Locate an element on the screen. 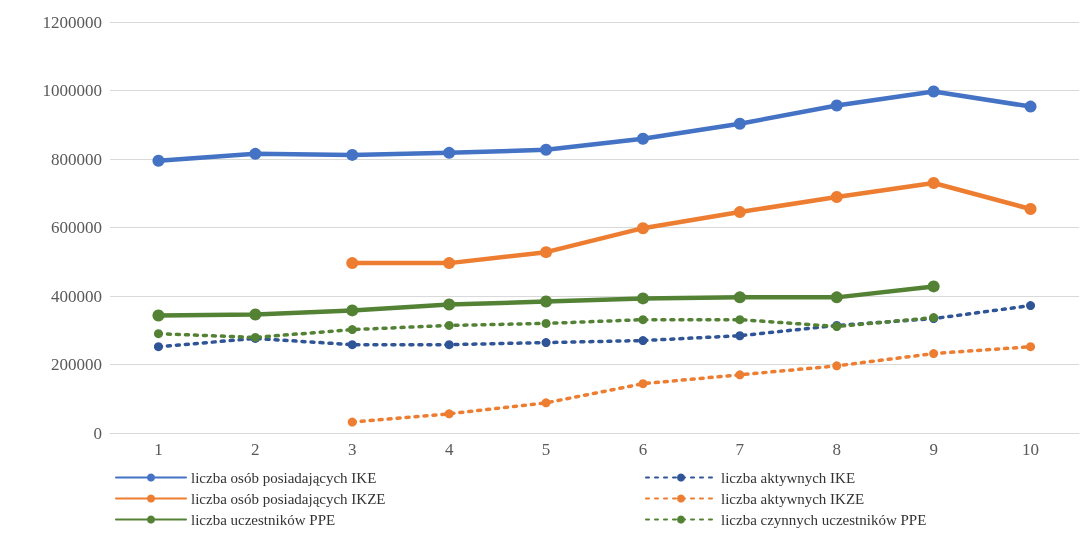  legend-label: liczba osób posiadających IKE is located at coordinates (284, 477).